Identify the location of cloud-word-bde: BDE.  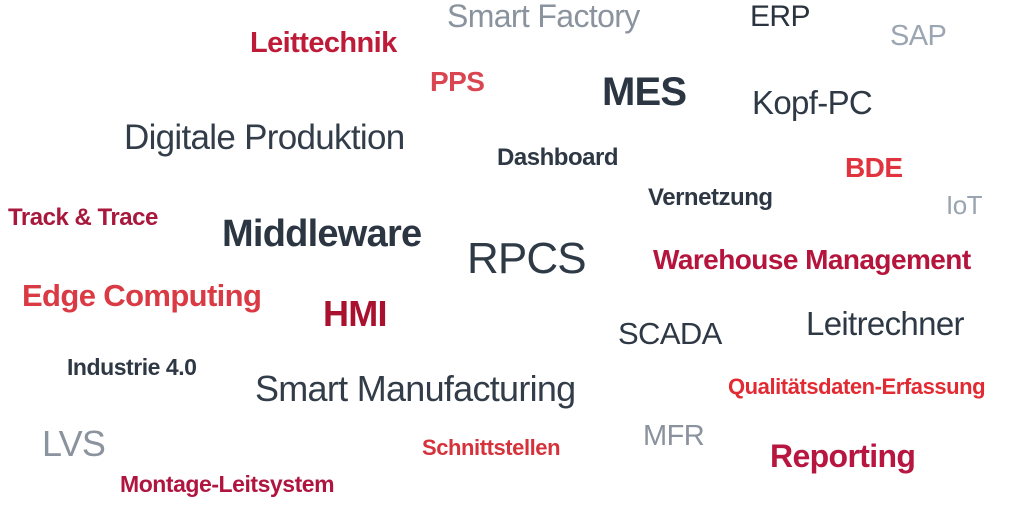
(874, 167).